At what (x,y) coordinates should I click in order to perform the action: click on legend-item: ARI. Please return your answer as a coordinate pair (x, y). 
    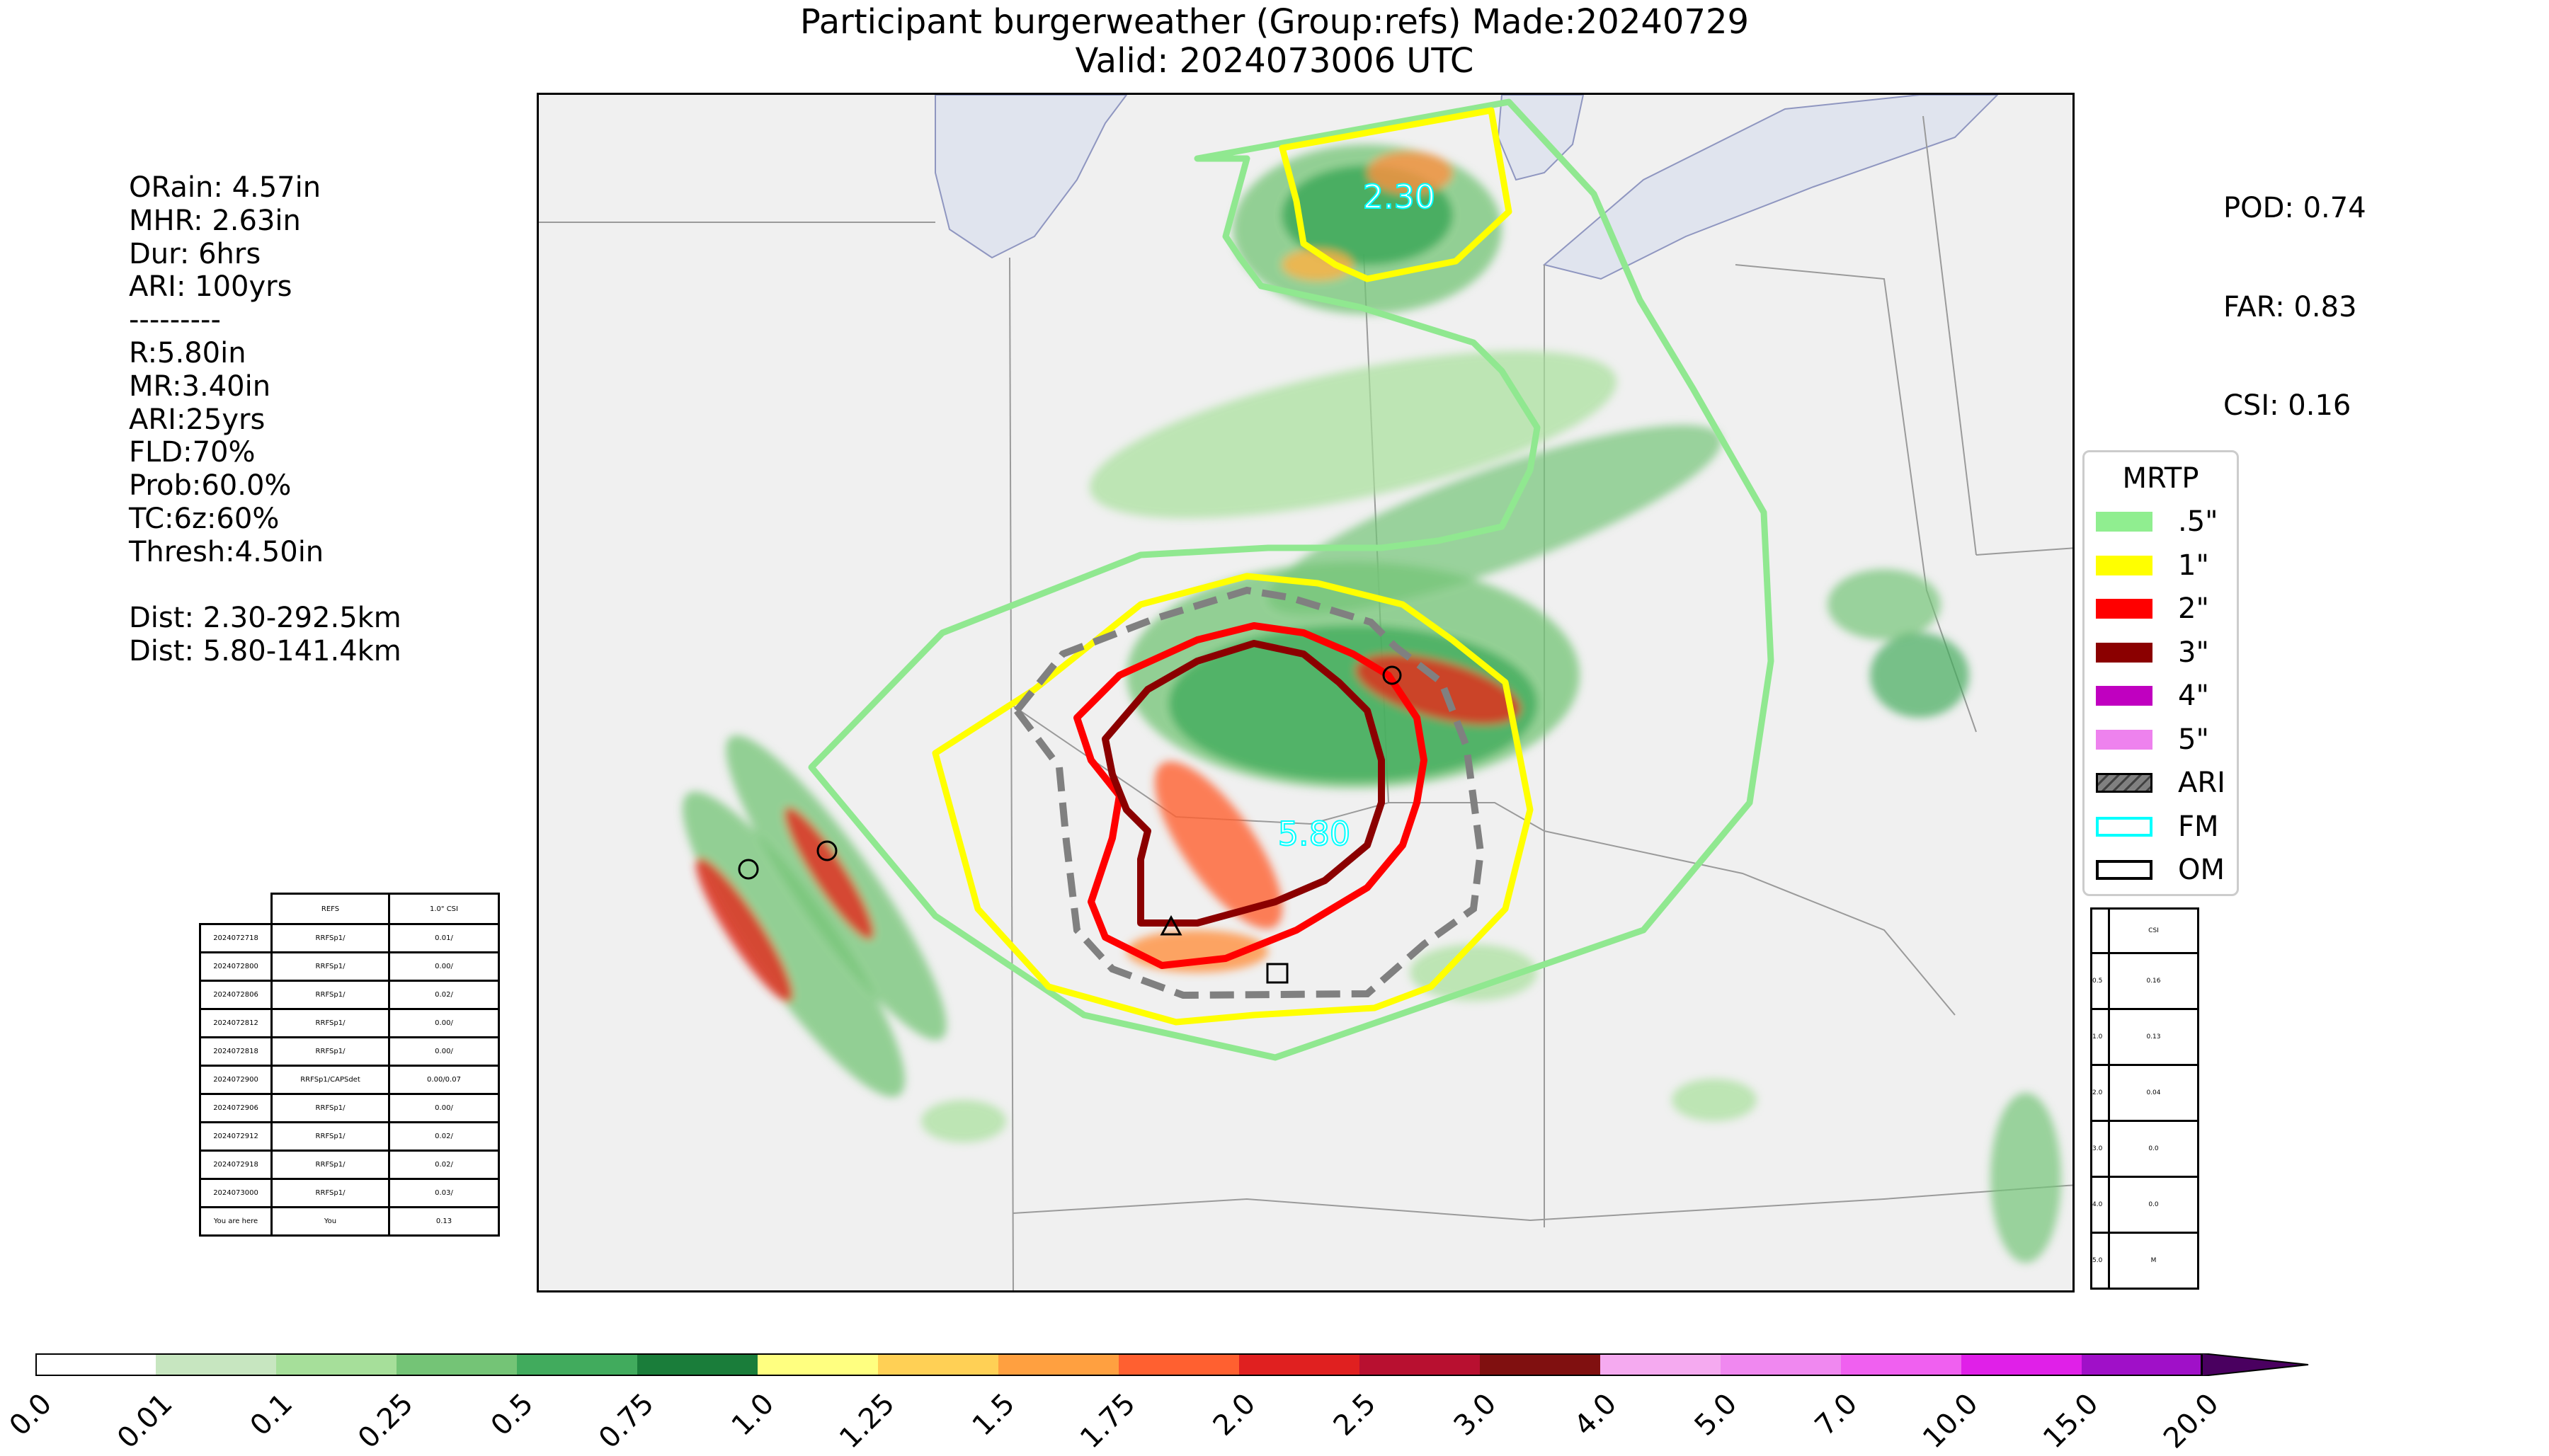
    Looking at the image, I should click on (2163, 783).